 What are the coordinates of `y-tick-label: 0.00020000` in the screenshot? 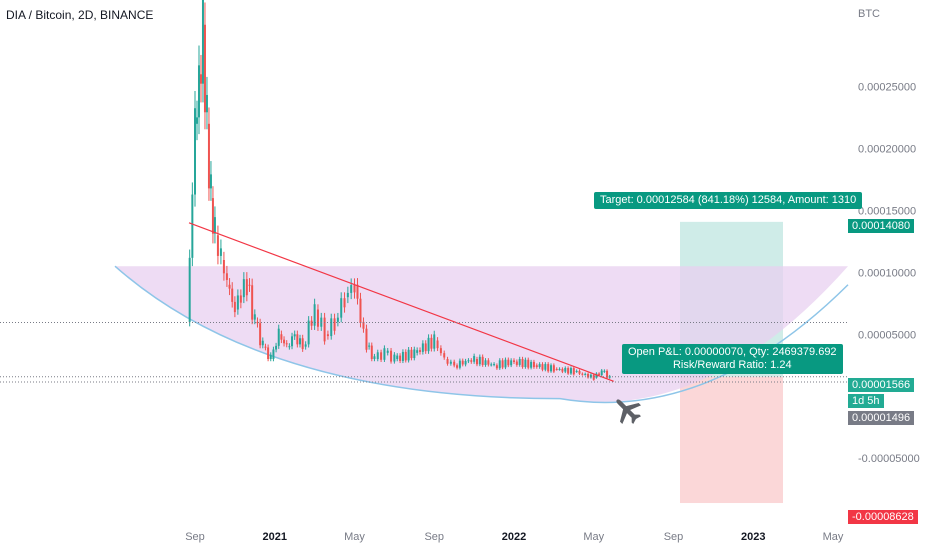 It's located at (887, 150).